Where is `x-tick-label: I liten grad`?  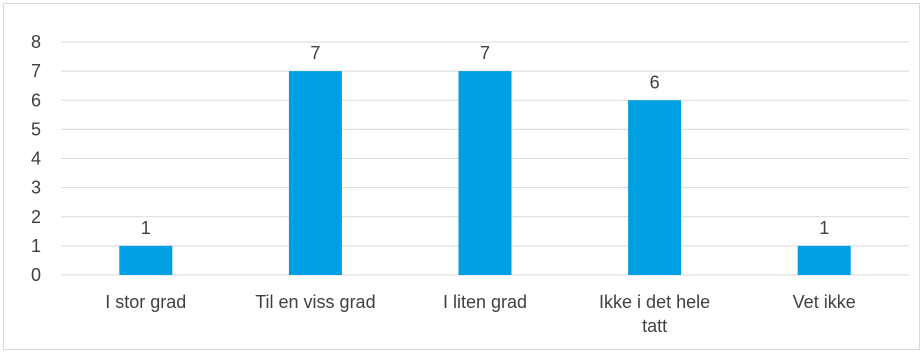 x-tick-label: I liten grad is located at coordinates (485, 302).